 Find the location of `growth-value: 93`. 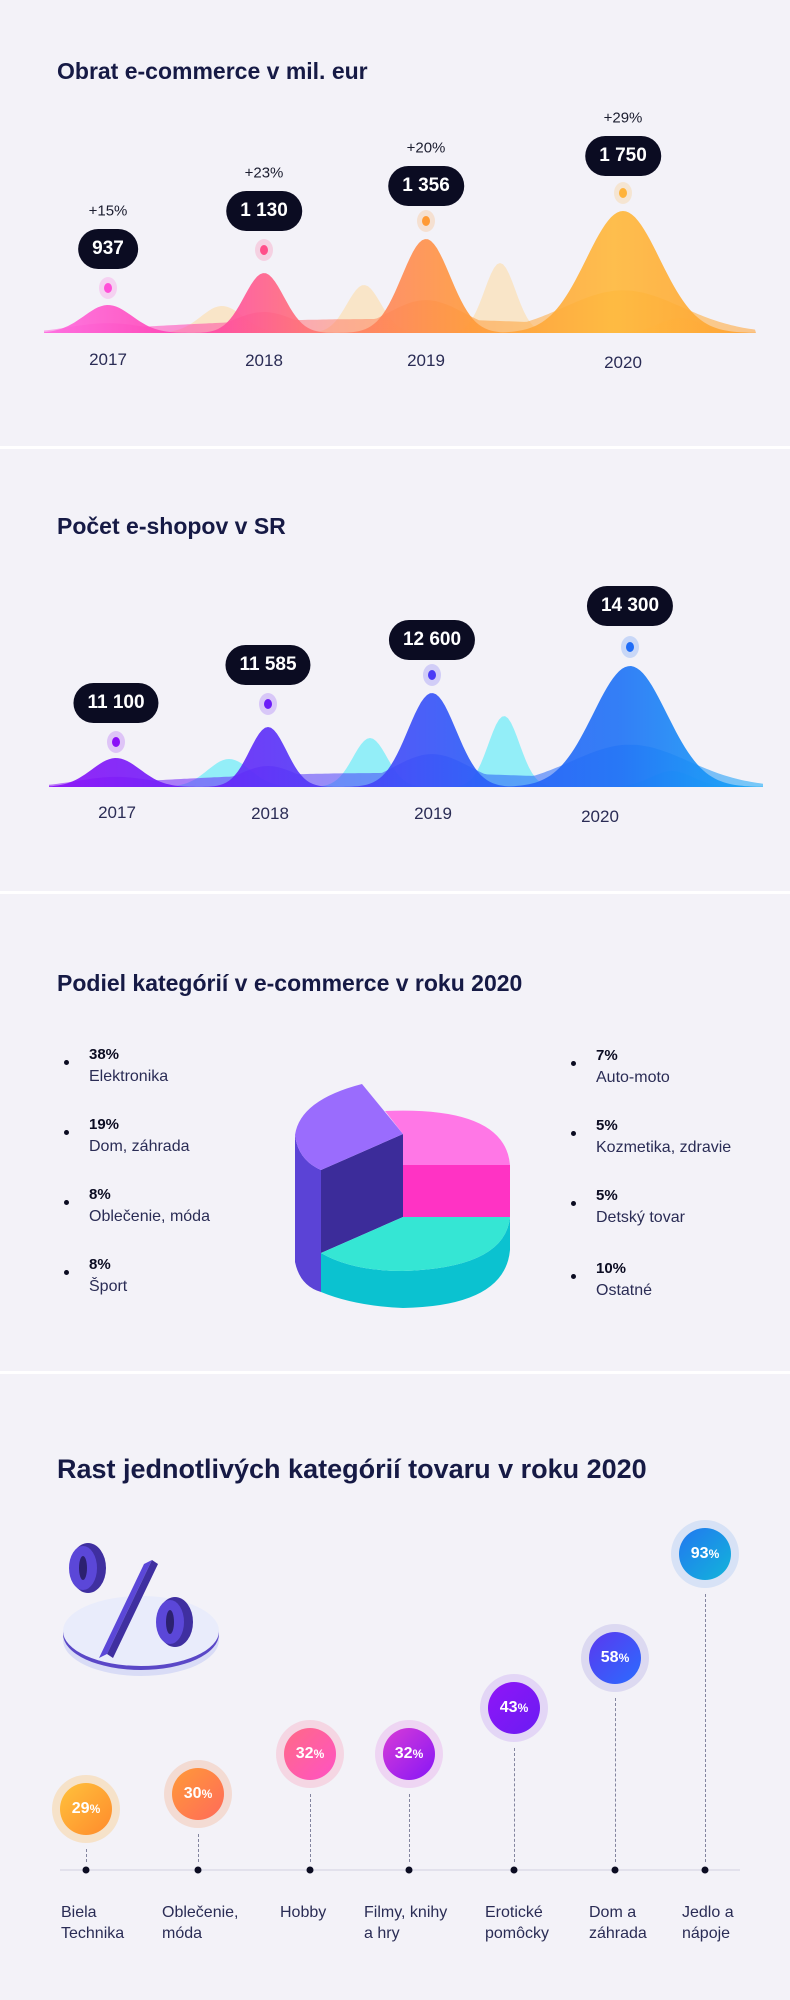

growth-value: 93 is located at coordinates (699, 1553).